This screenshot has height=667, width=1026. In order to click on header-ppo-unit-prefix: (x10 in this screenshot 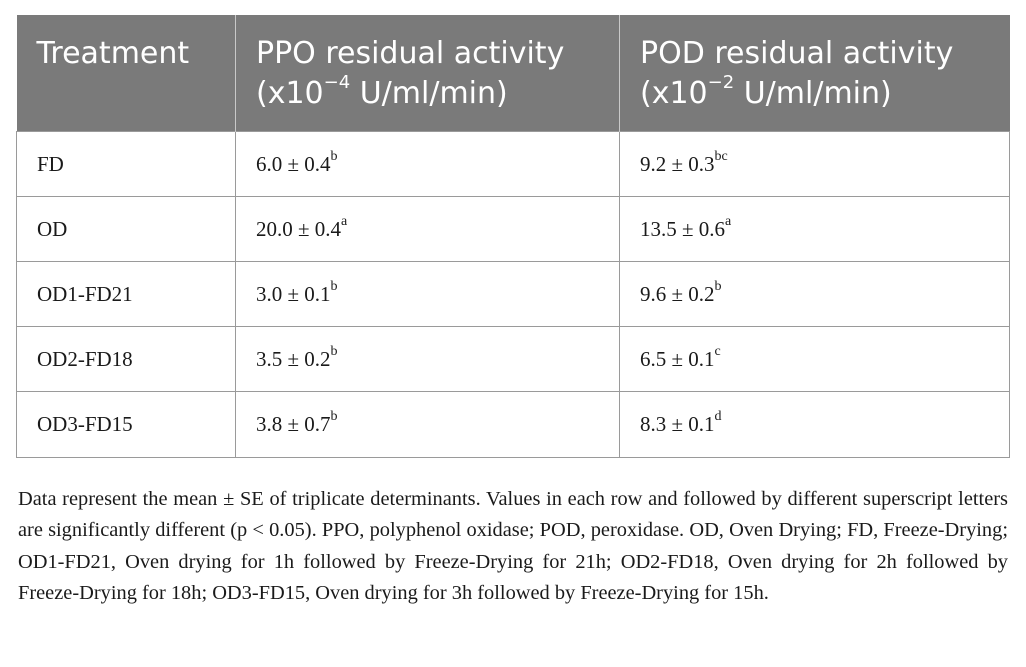, I will do `click(290, 93)`.